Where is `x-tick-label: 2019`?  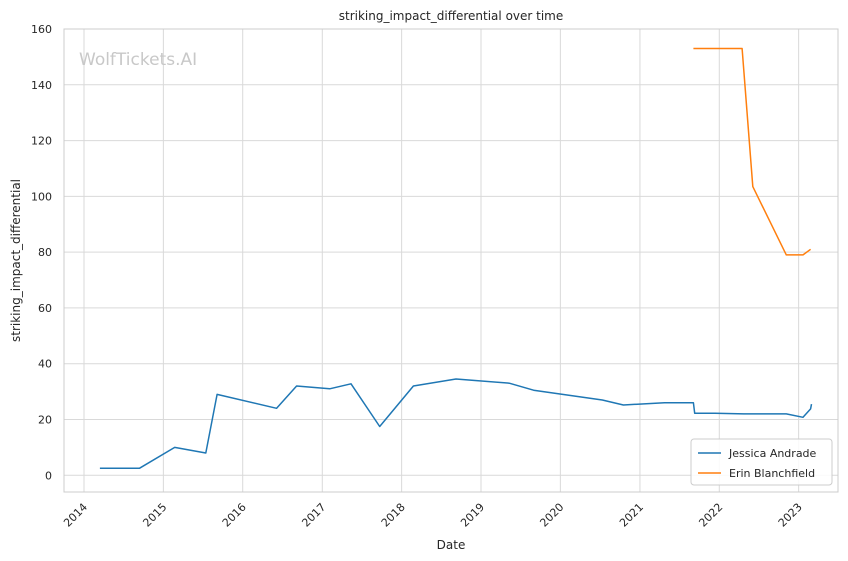 x-tick-label: 2019 is located at coordinates (472, 515).